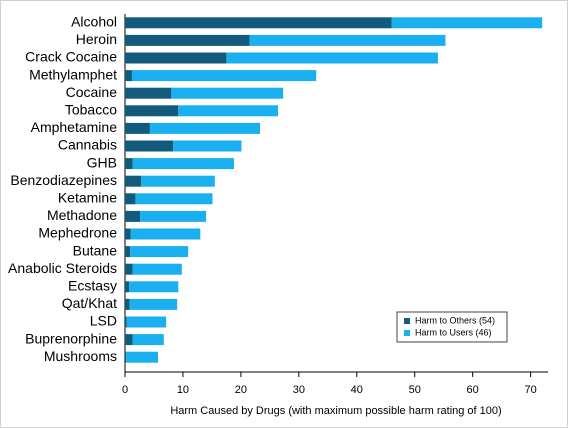 The width and height of the screenshot is (568, 428). What do you see at coordinates (89, 303) in the screenshot?
I see `y-tick-label: Qat/Khat` at bounding box center [89, 303].